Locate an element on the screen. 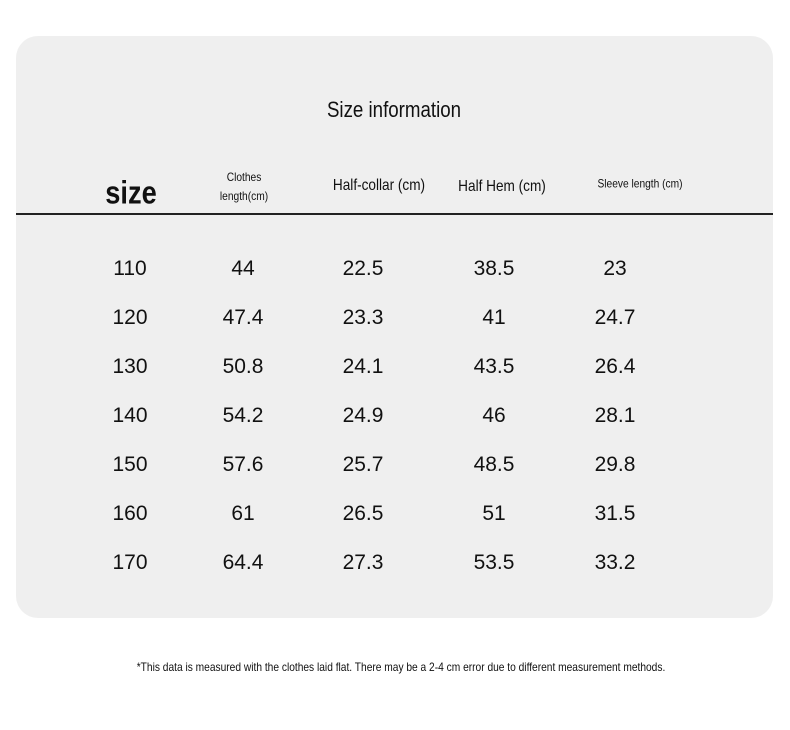 Image resolution: width=790 pixels, height=730 pixels. table-cell: 48.5 is located at coordinates (494, 464).